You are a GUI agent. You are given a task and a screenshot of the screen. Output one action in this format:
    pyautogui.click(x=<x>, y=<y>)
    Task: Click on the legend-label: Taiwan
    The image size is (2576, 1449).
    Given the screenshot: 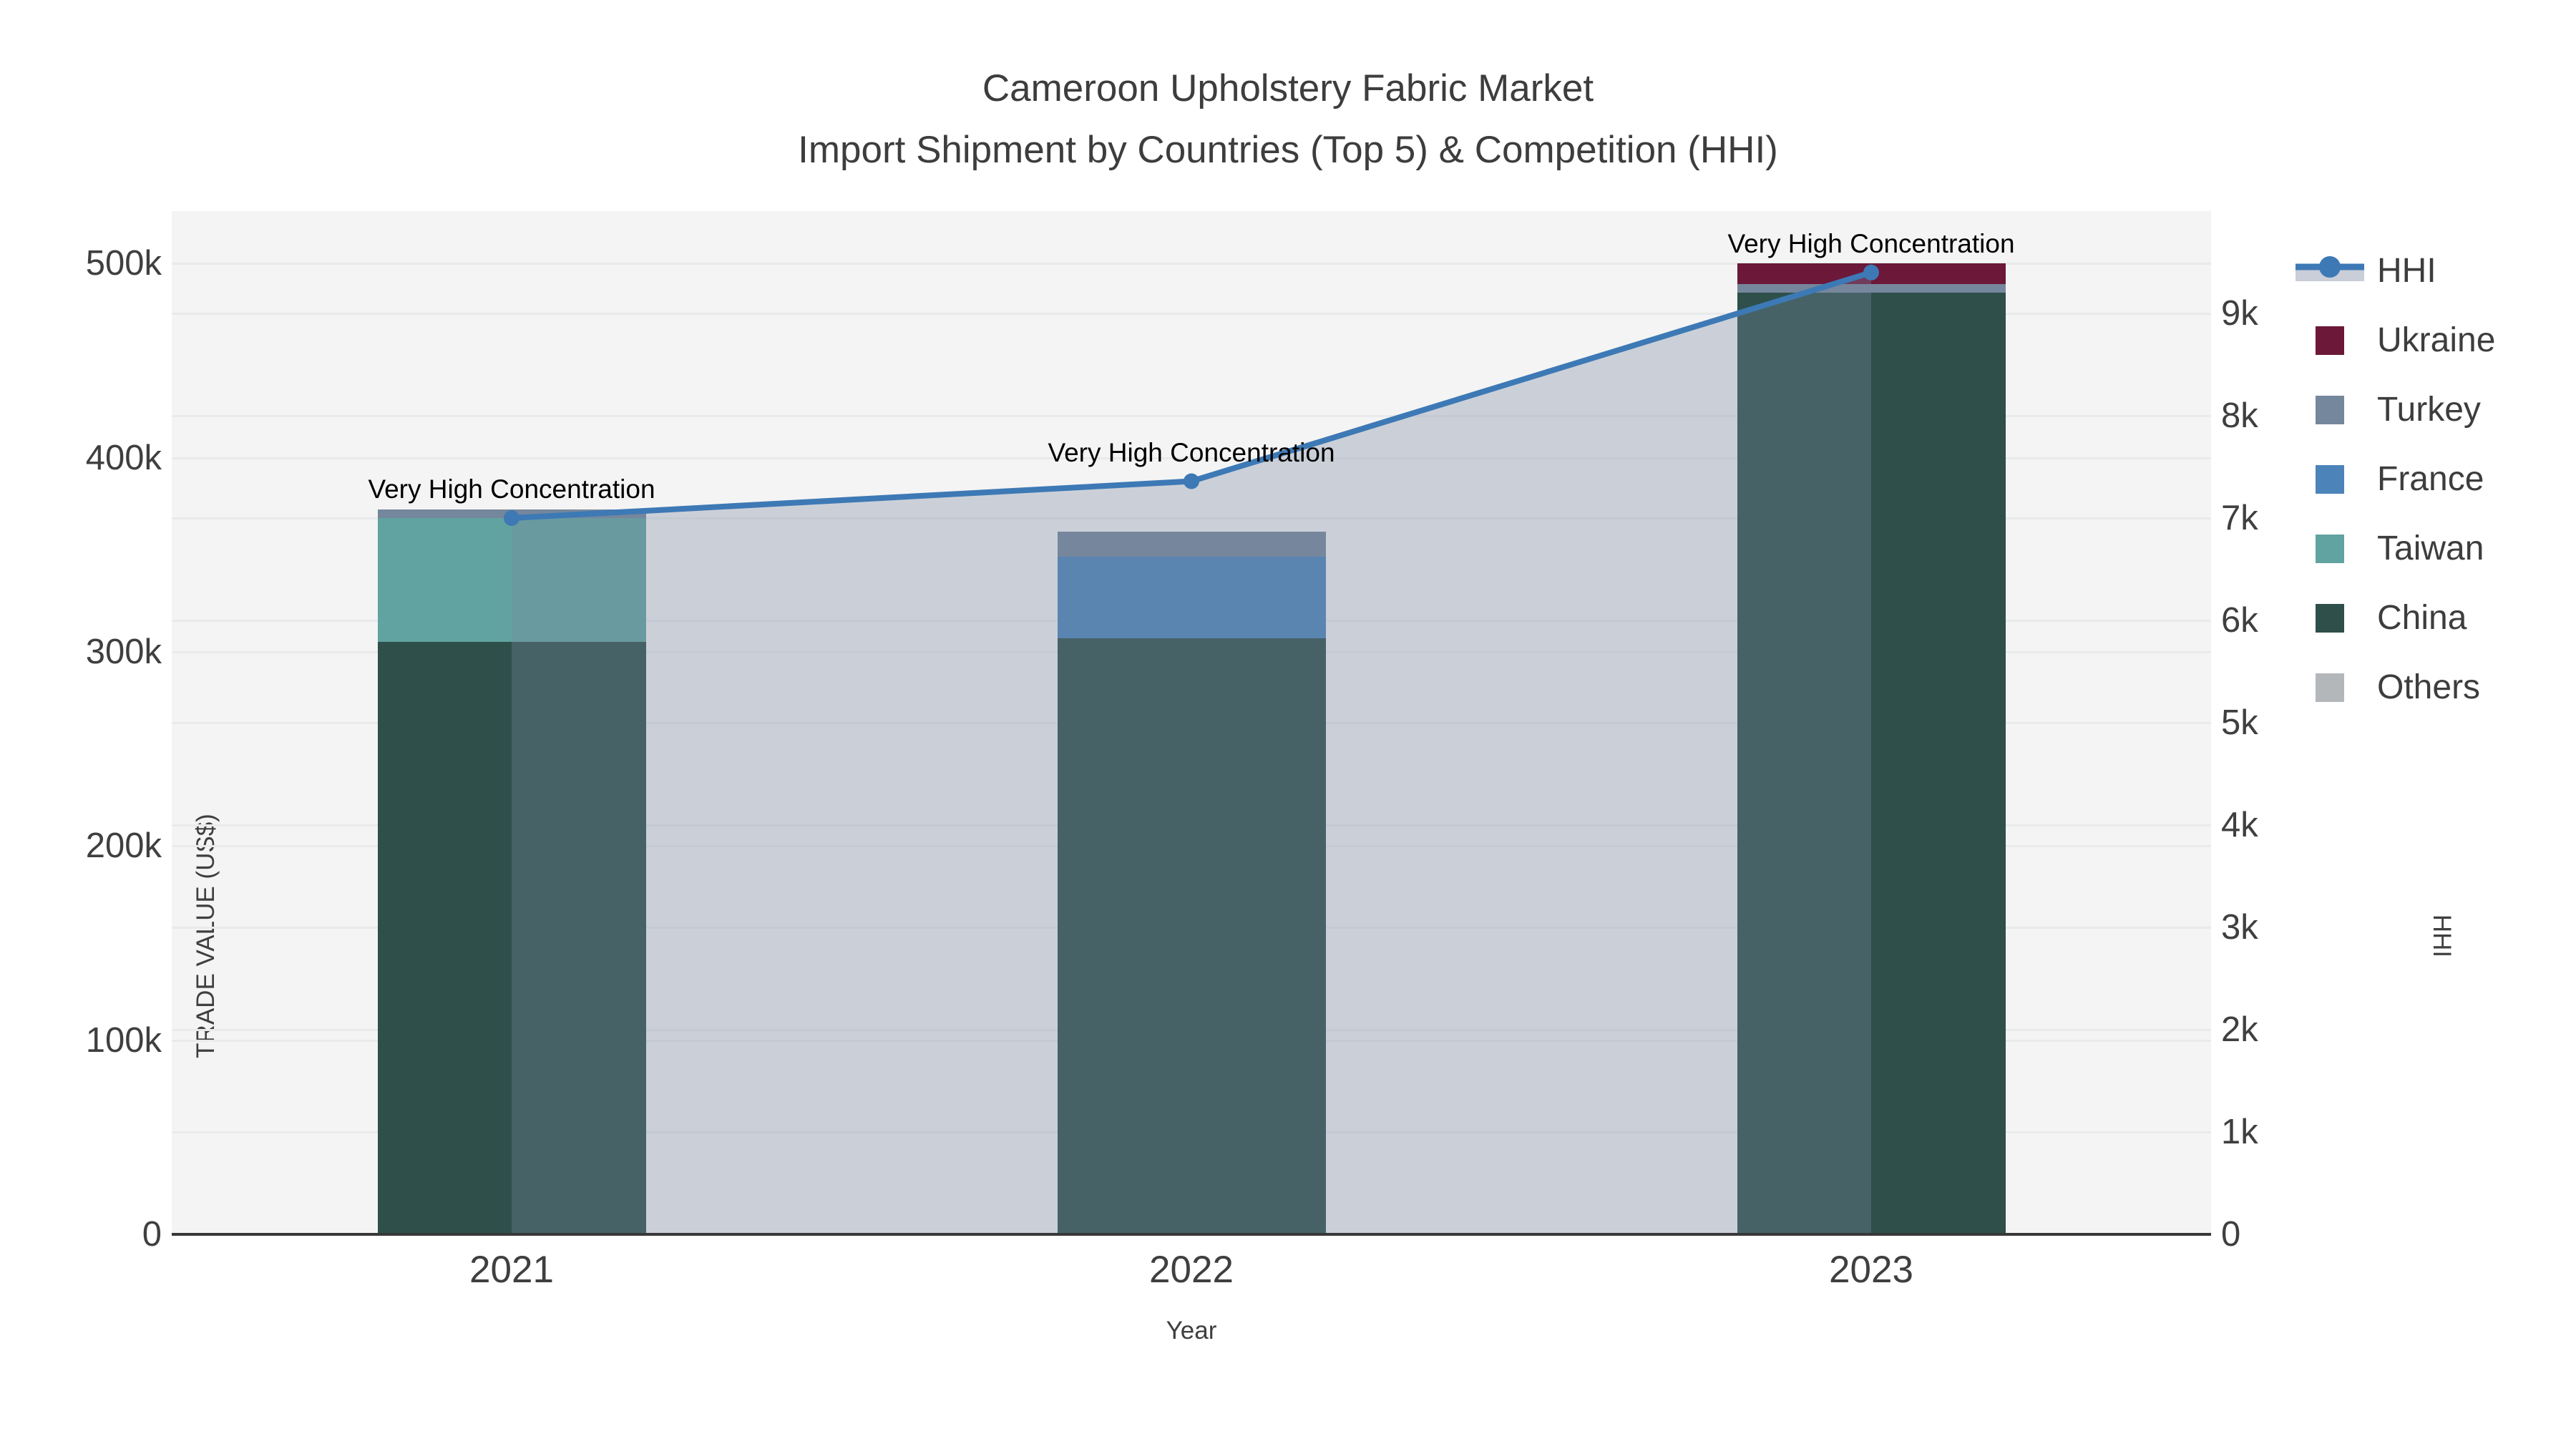 What is the action you would take?
    pyautogui.click(x=2430, y=548)
    